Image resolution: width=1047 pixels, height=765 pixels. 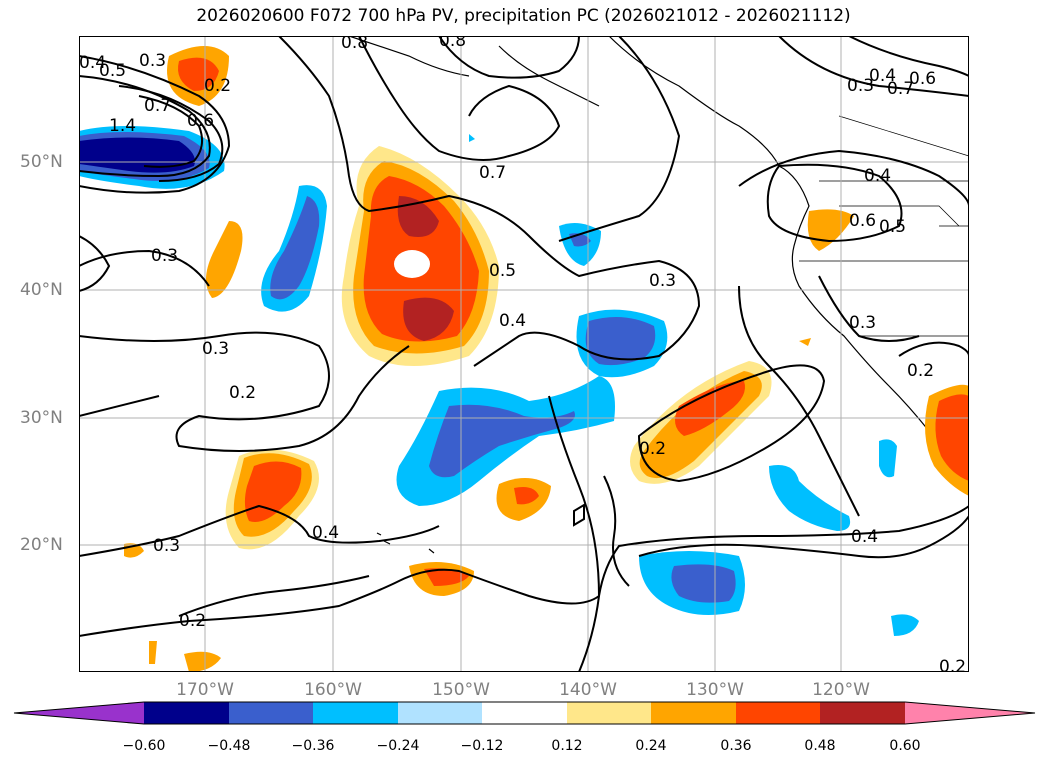 What do you see at coordinates (41, 290) in the screenshot?
I see `lat-label-40n: 40°N` at bounding box center [41, 290].